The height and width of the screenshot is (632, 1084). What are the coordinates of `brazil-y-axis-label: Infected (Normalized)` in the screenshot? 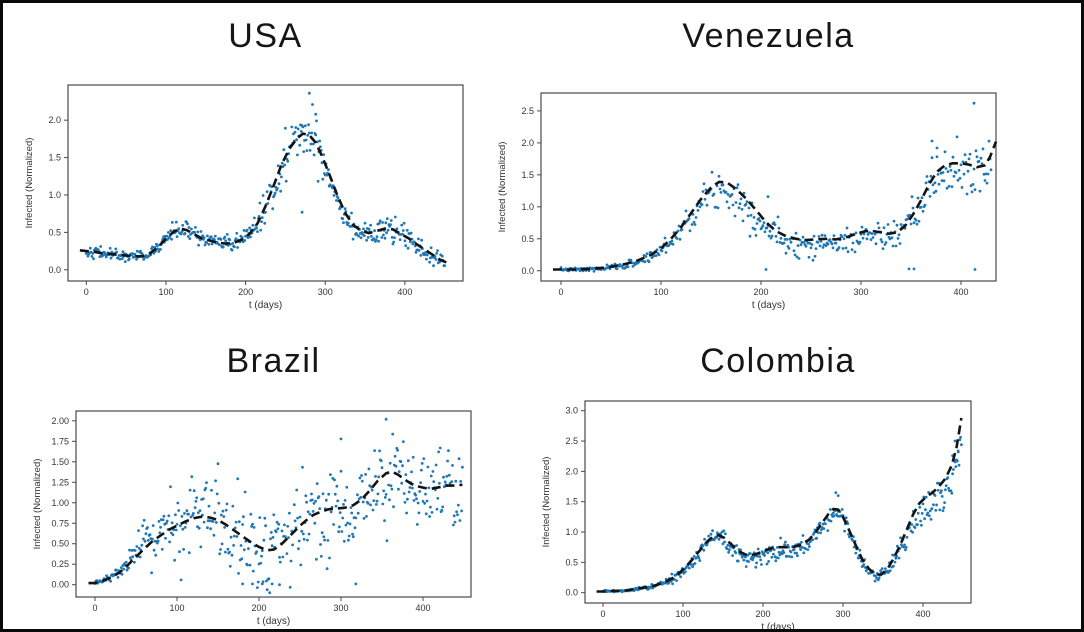 It's located at (37, 504).